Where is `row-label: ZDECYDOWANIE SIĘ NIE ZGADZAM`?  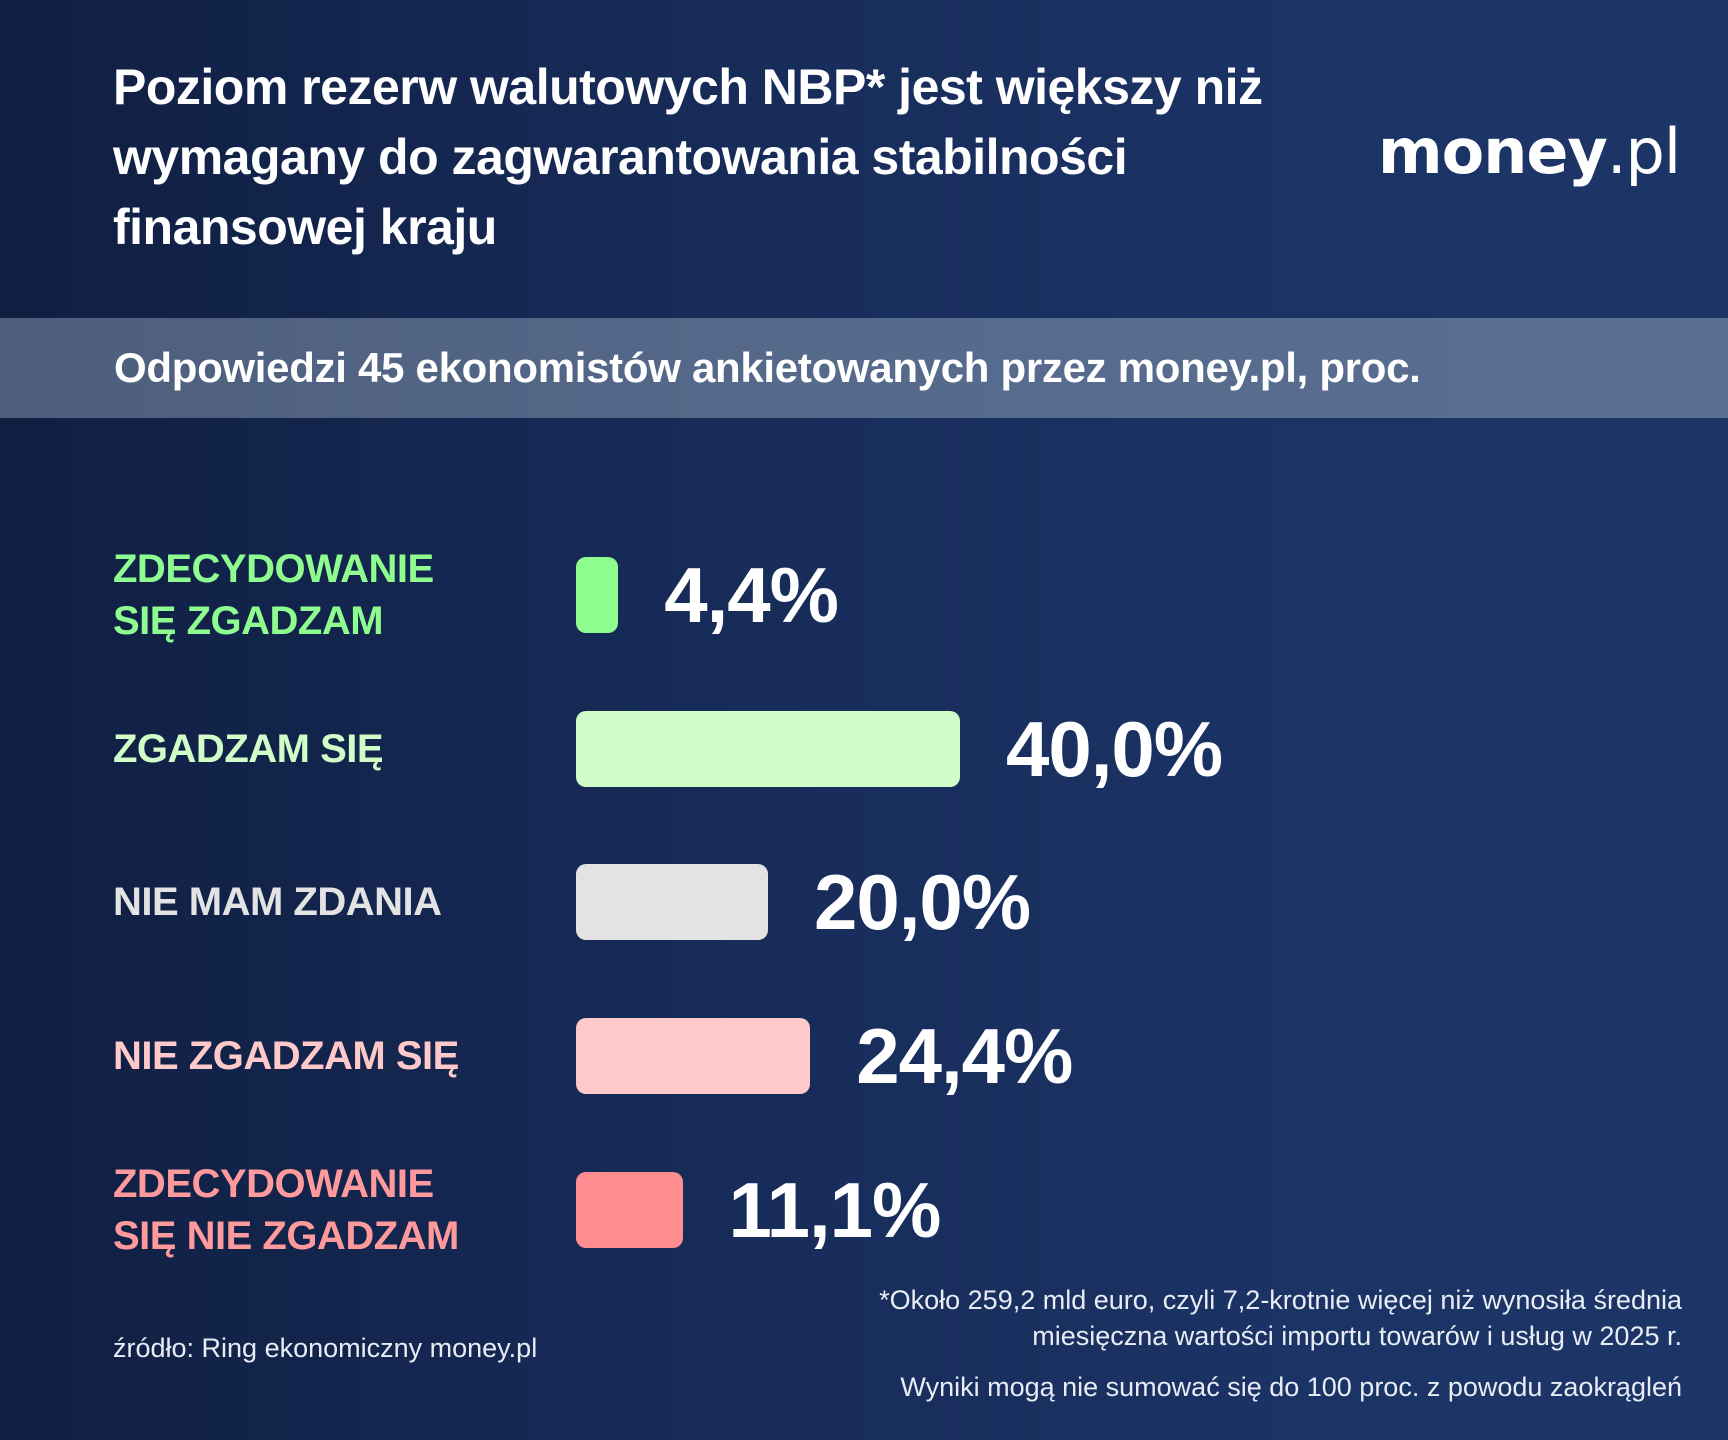 row-label: ZDECYDOWANIE SIĘ NIE ZGADZAM is located at coordinates (286, 1210).